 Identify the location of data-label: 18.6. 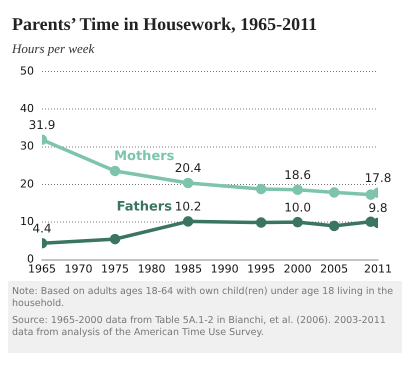
(298, 175).